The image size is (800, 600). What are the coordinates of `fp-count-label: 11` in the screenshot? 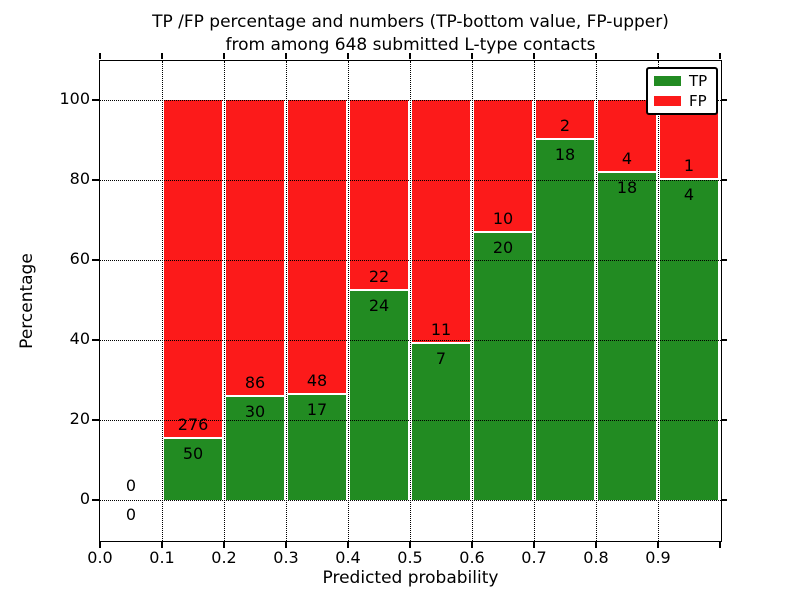 It's located at (441, 330).